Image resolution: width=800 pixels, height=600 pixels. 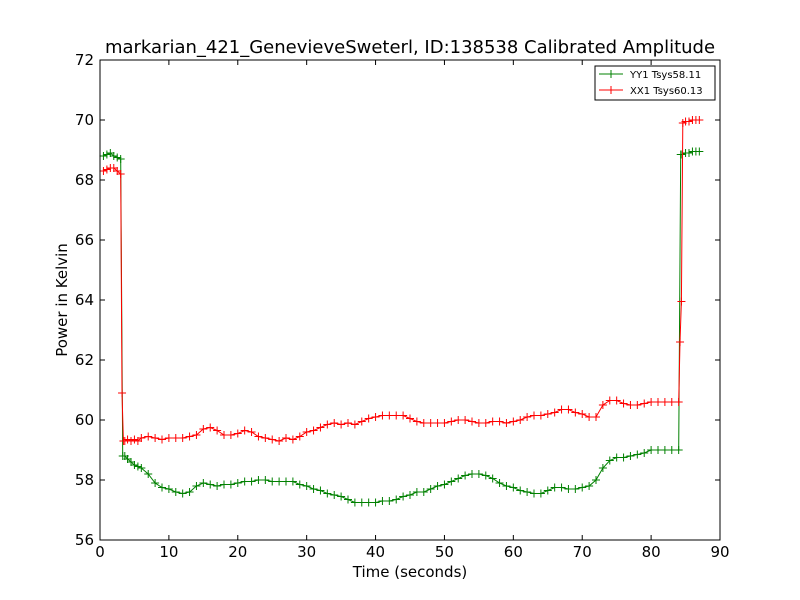 I want to click on x-tick-label-9: 90, so click(x=719, y=552).